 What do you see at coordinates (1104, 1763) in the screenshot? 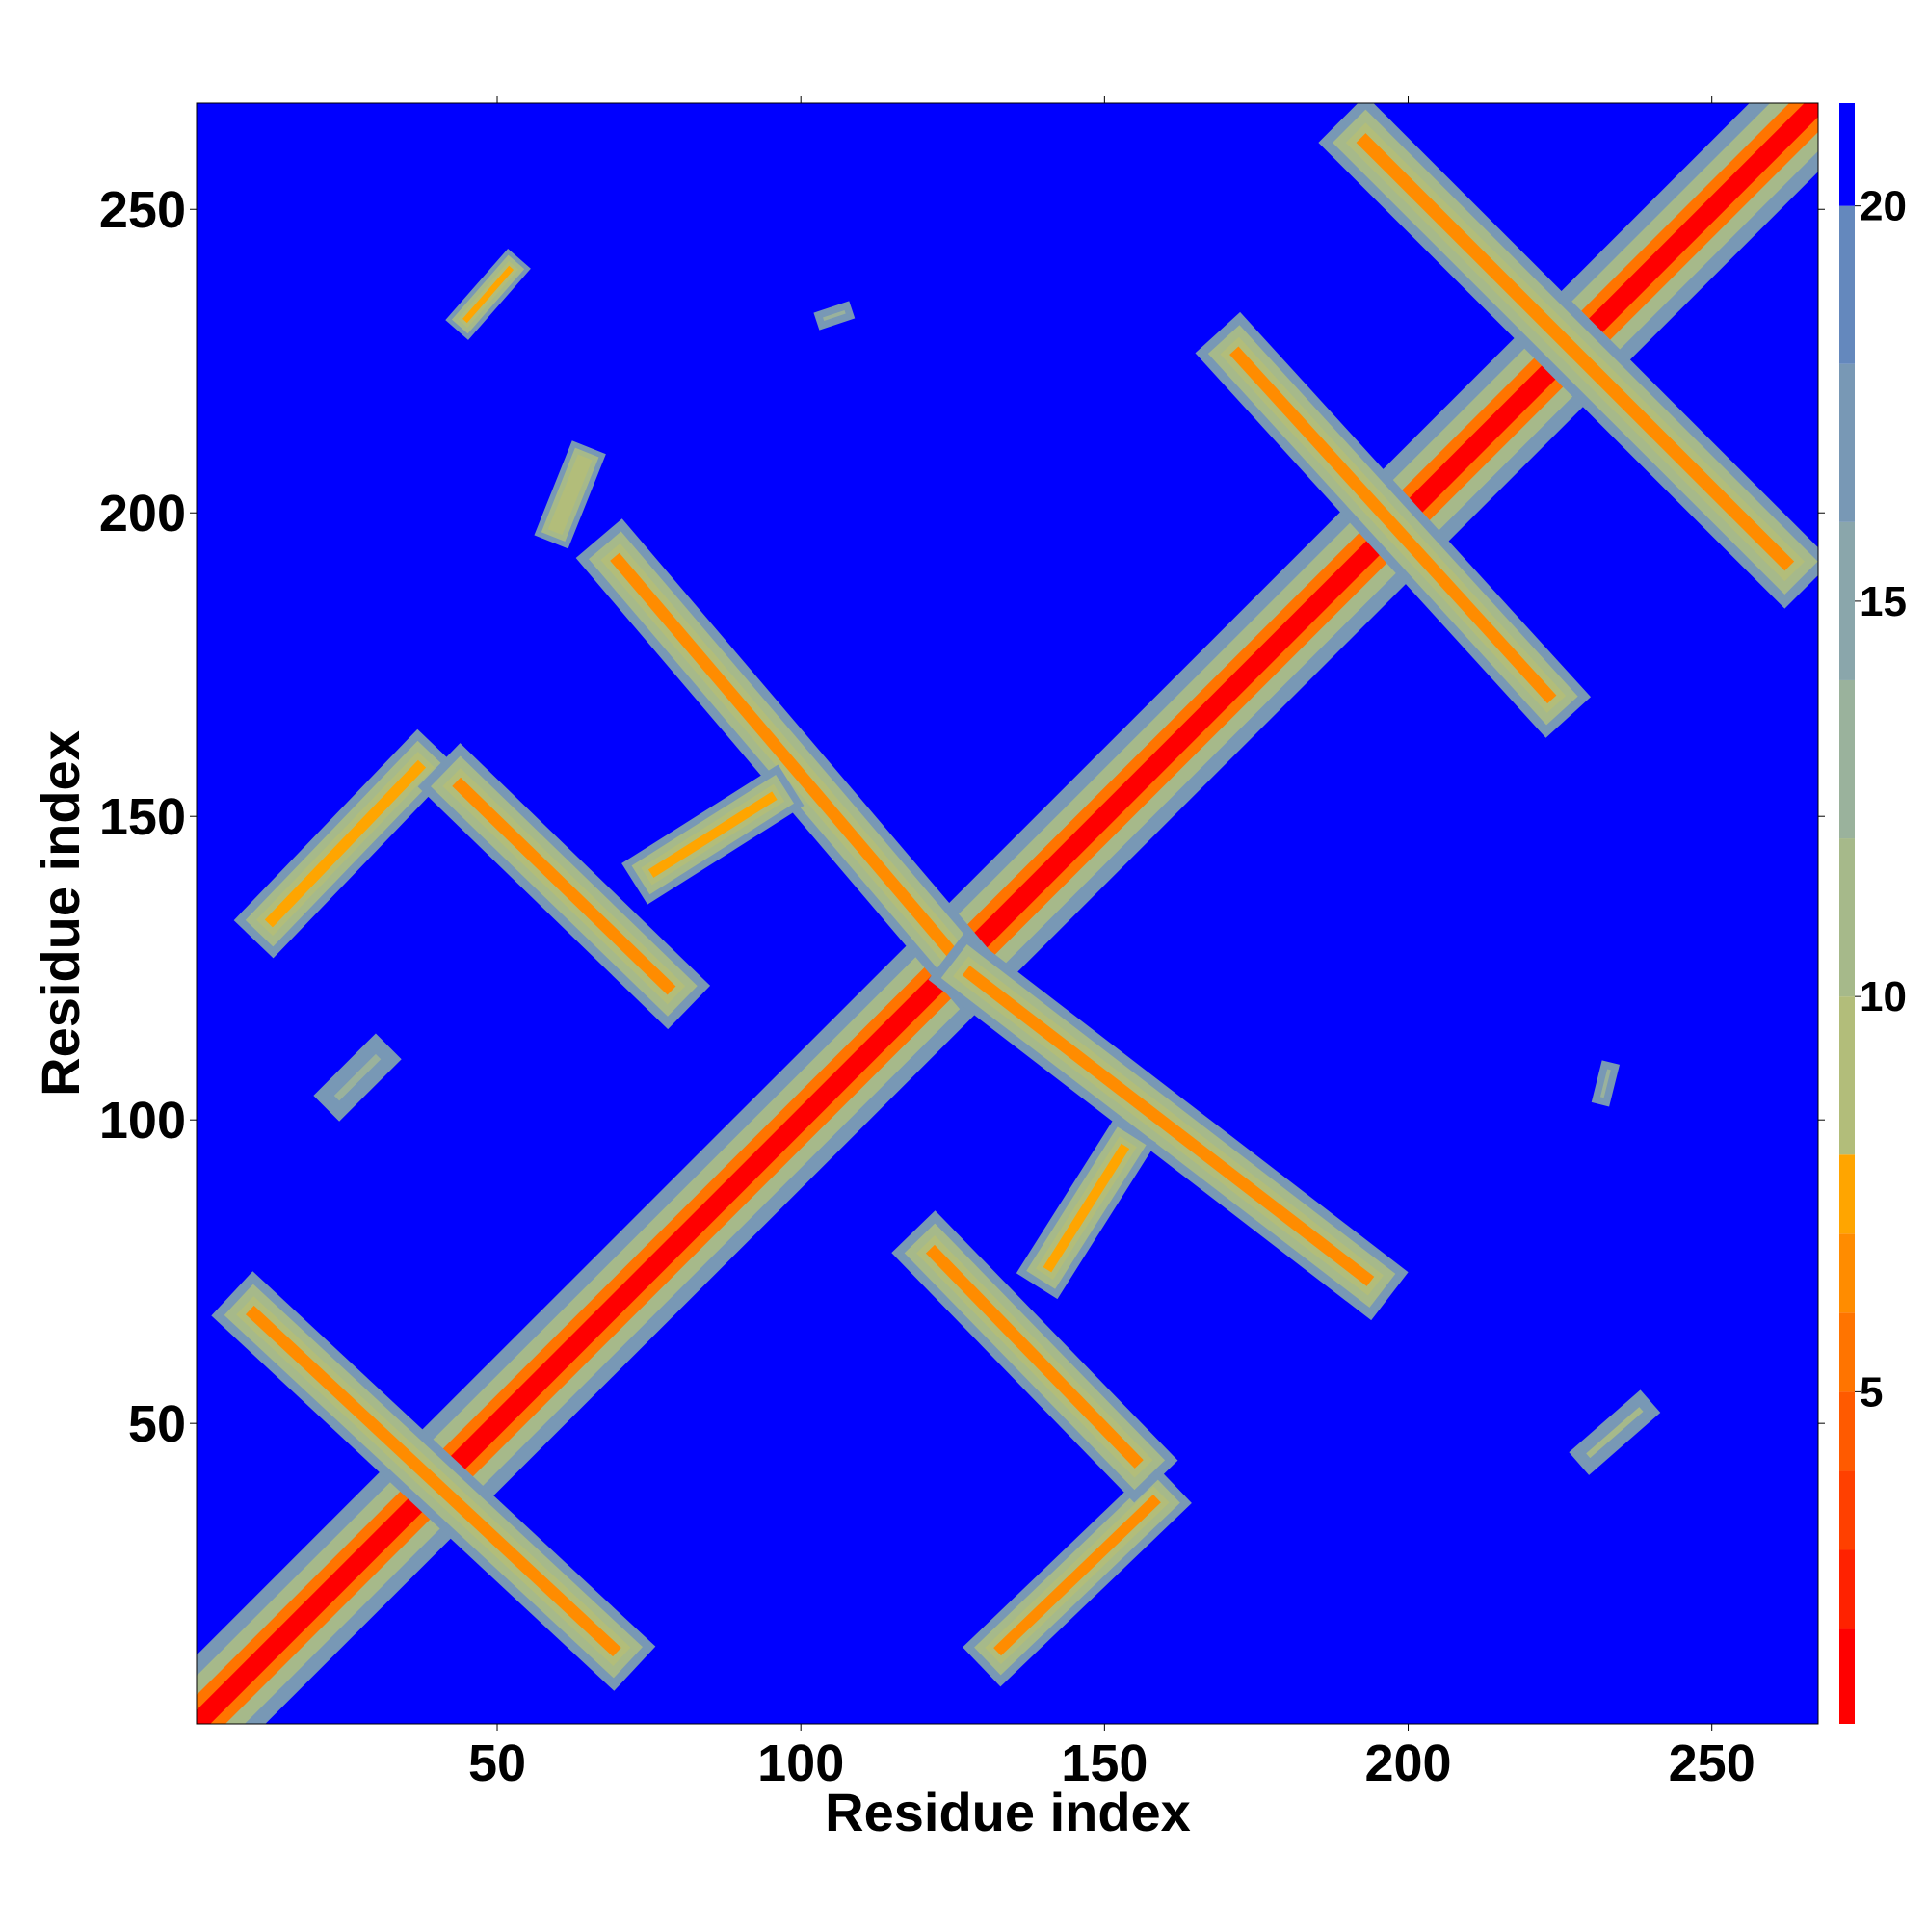
I see `x-tick-label: 150` at bounding box center [1104, 1763].